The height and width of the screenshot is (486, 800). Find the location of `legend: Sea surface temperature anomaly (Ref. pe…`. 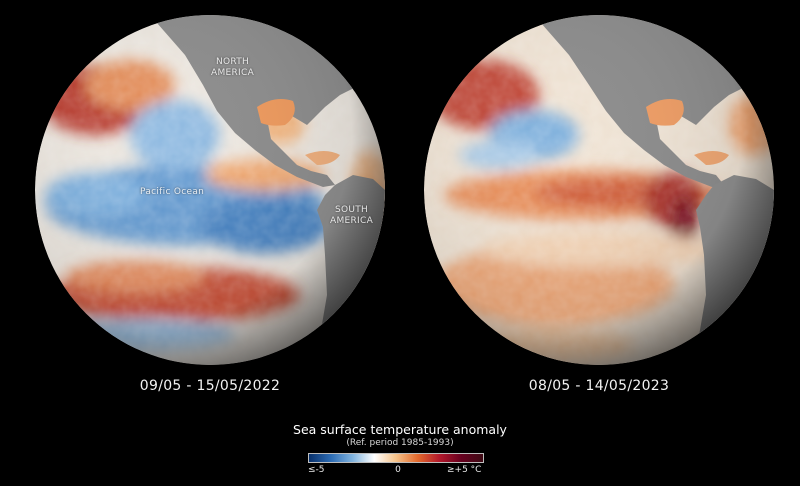

legend: Sea surface temperature anomaly (Ref. pe… is located at coordinates (400, 448).